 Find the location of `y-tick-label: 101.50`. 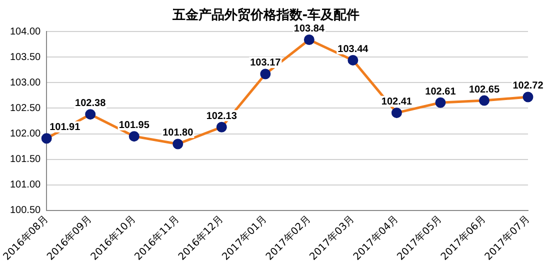

y-tick-label: 101.50 is located at coordinates (26, 160).